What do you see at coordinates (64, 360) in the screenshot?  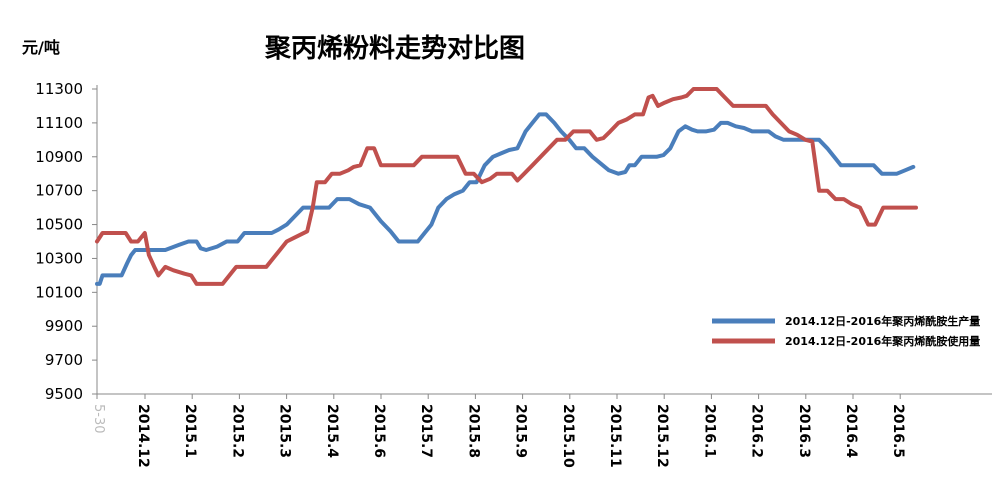 I see `y-tick-label: 9700` at bounding box center [64, 360].